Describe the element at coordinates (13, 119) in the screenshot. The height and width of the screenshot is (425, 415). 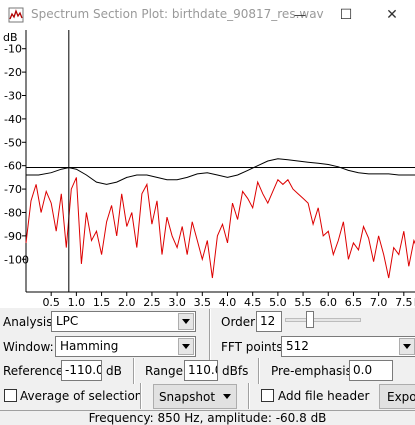
I see `y-tick-label: -40` at that location.